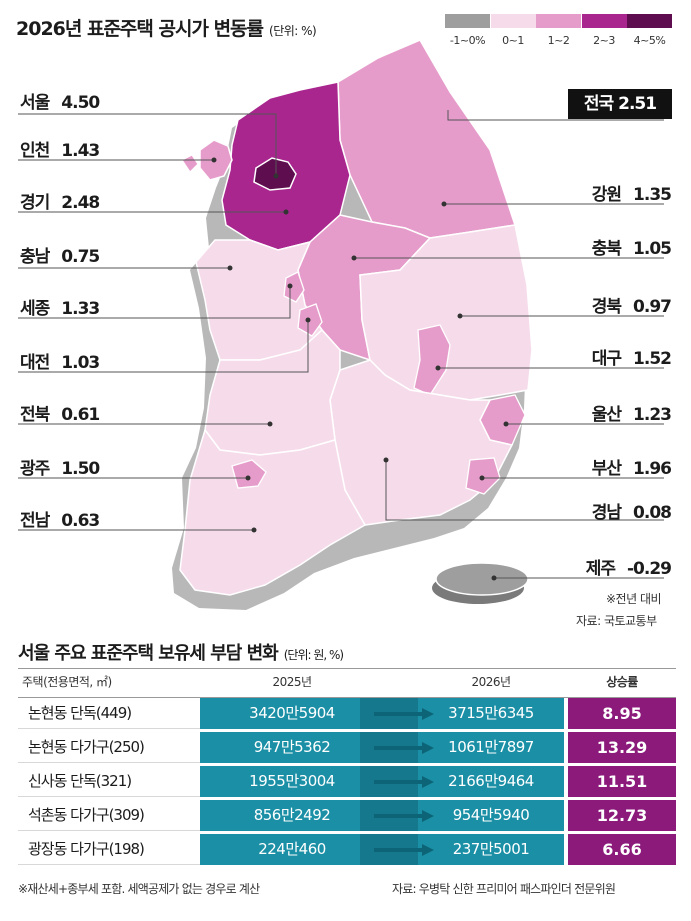  Describe the element at coordinates (631, 307) in the screenshot. I see `label-gyeongbuk: 경북 0.97` at that location.